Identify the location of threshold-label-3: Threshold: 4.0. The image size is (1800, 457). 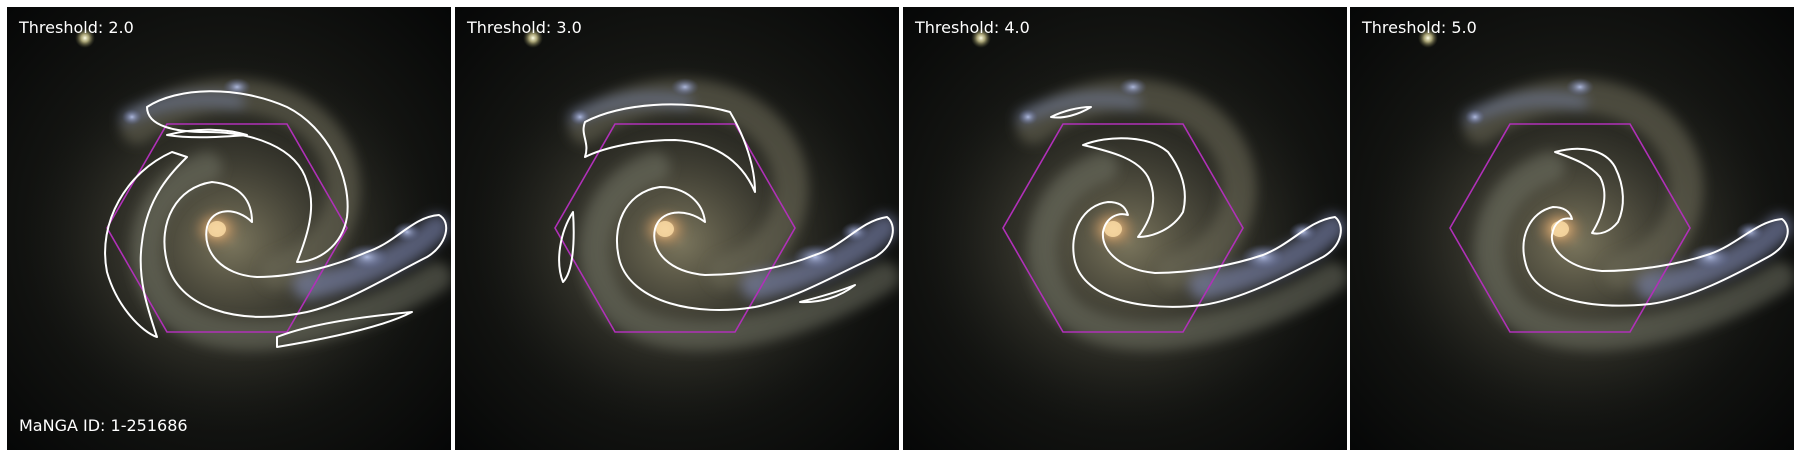
(972, 27).